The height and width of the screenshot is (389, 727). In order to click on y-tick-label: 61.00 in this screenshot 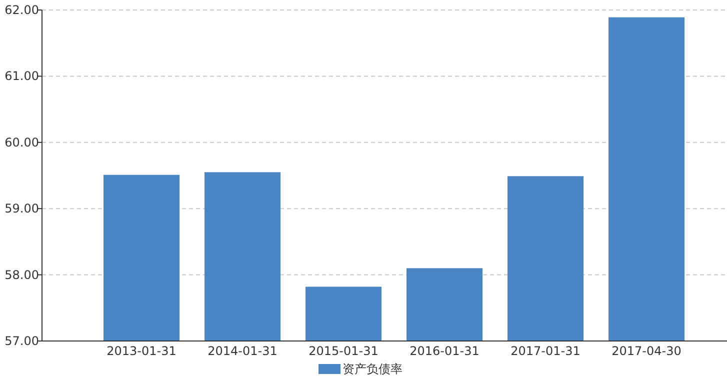, I will do `click(21, 76)`.